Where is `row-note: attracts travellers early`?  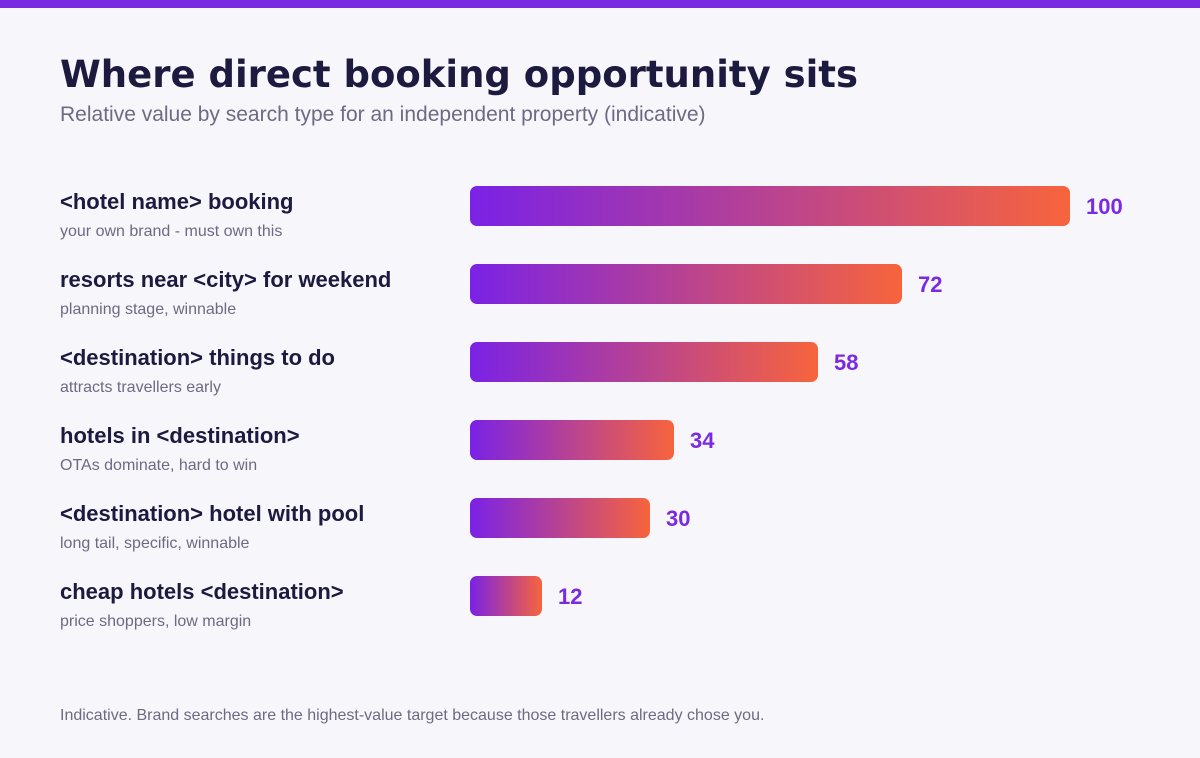
row-note: attracts travellers early is located at coordinates (140, 387).